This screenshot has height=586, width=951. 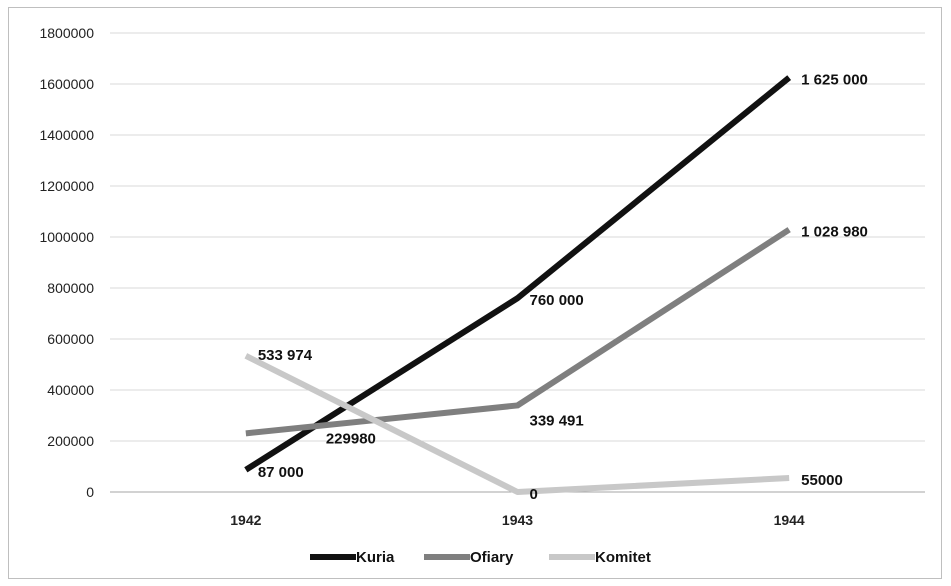 What do you see at coordinates (285, 355) in the screenshot?
I see `data-label: 533 974` at bounding box center [285, 355].